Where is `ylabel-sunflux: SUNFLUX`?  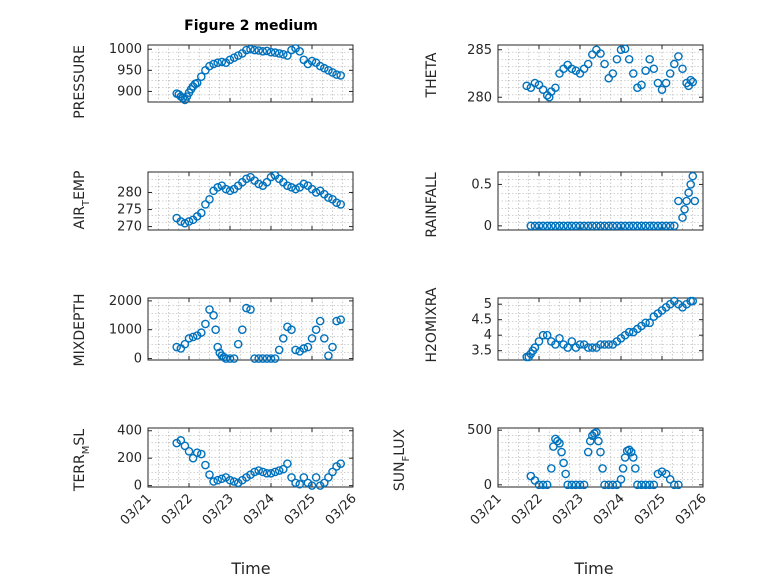 ylabel-sunflux: SUNFLUX is located at coordinates (402, 459).